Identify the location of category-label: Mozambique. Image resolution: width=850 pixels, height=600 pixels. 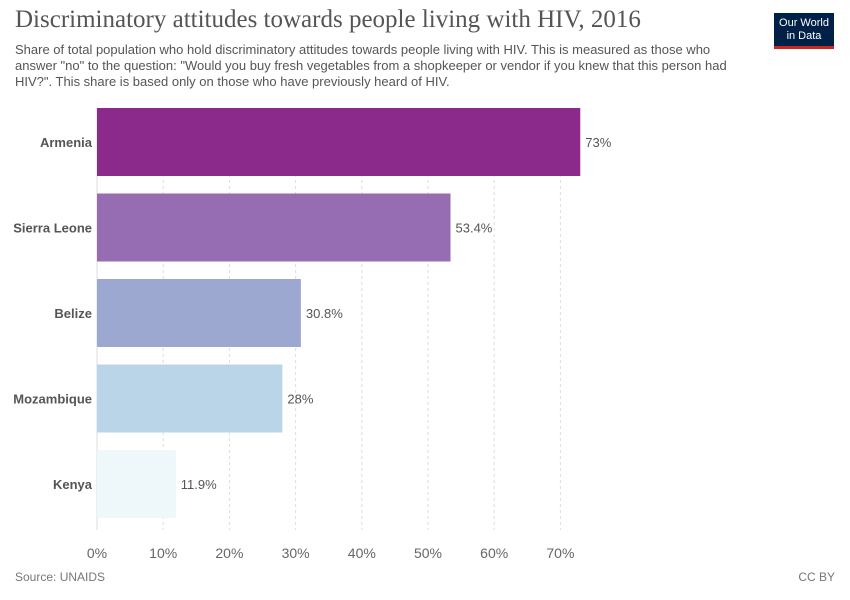
(52, 399).